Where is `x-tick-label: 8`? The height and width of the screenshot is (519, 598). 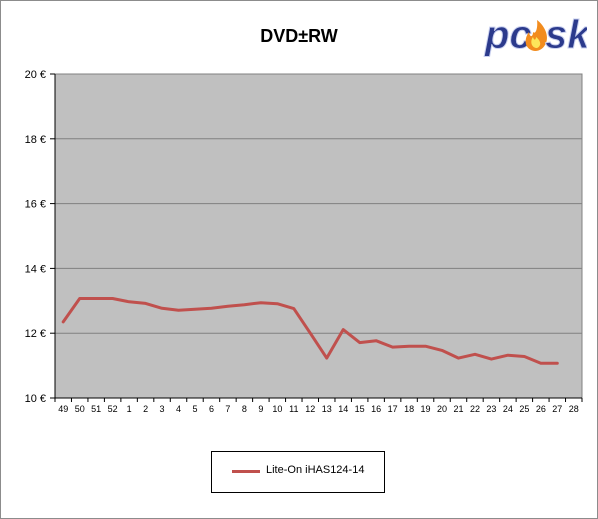
x-tick-label: 8 is located at coordinates (244, 409).